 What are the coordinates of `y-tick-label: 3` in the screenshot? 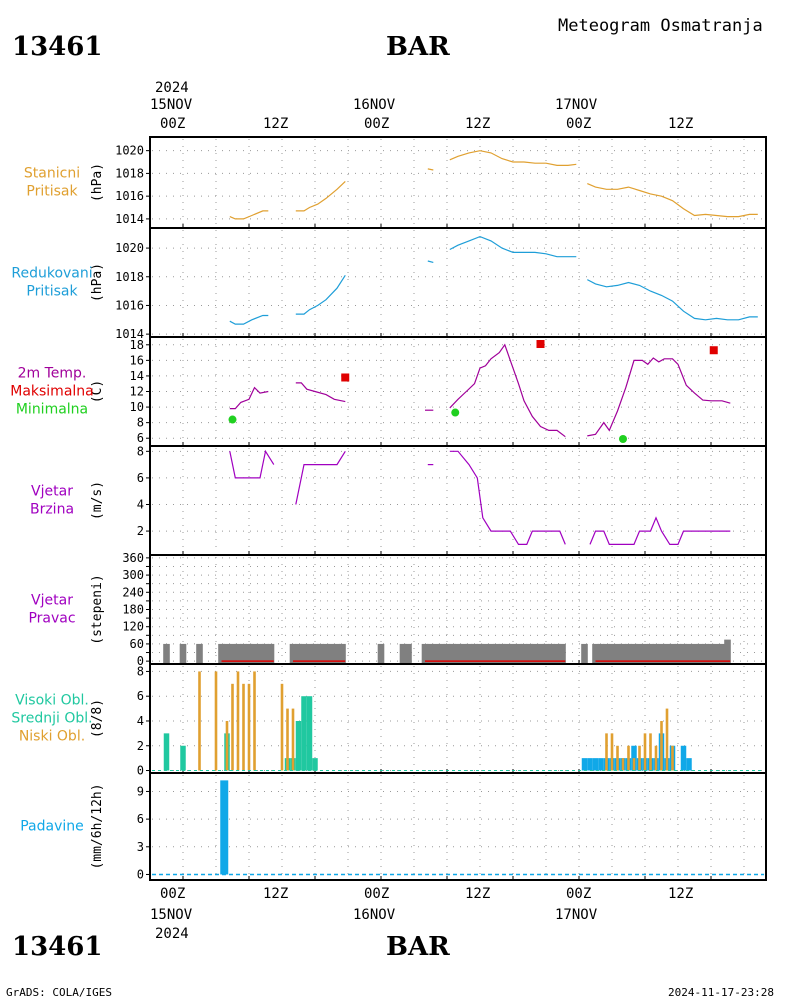 It's located at (140, 847).